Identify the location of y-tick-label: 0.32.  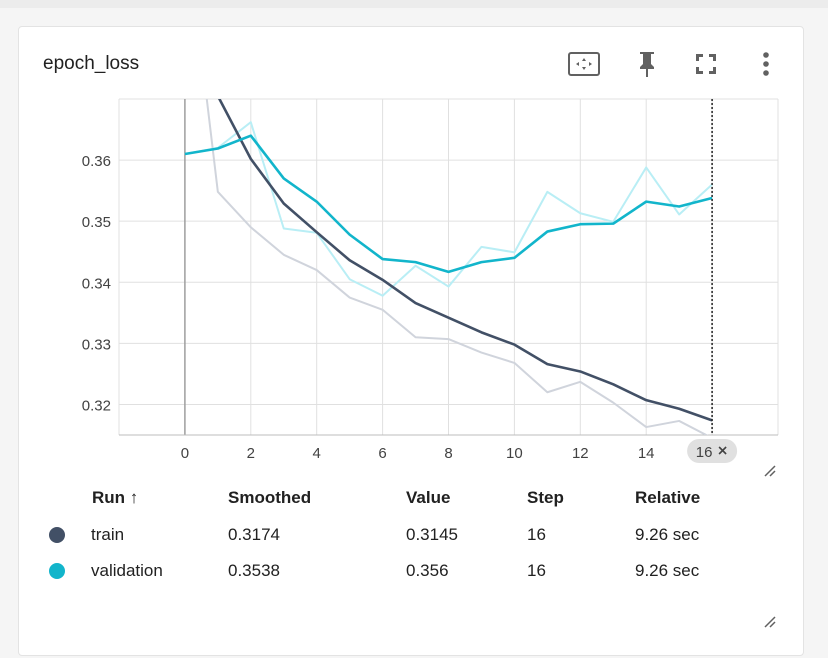
(96, 405).